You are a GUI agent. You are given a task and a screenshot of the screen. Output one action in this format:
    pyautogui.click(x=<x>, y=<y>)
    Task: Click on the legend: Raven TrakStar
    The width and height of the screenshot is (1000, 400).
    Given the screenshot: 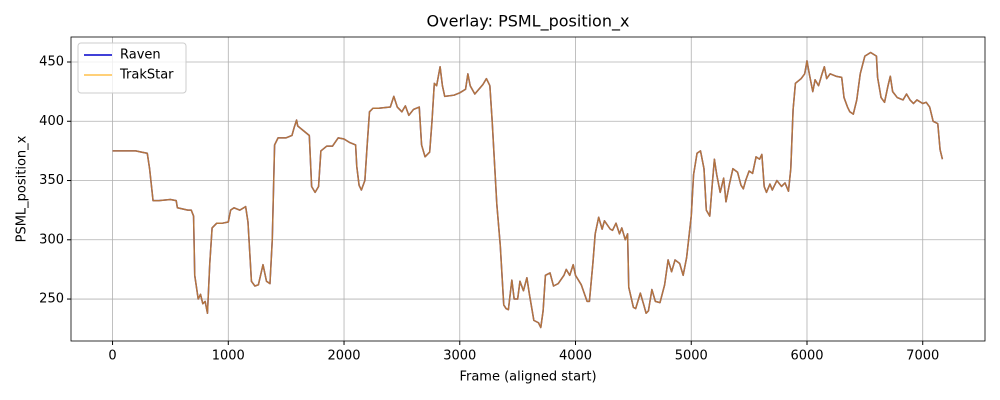 What is the action you would take?
    pyautogui.click(x=132, y=68)
    